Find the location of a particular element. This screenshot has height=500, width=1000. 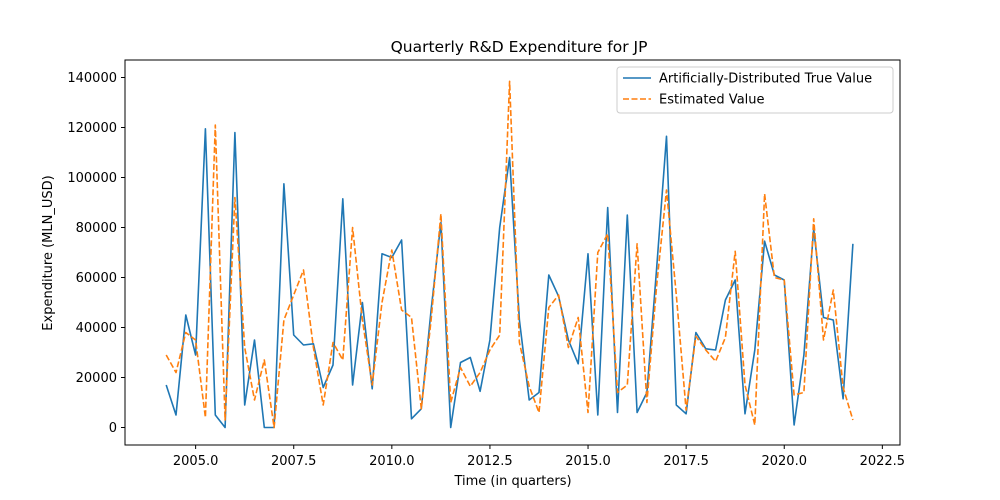

legend-box is located at coordinates (755, 90).